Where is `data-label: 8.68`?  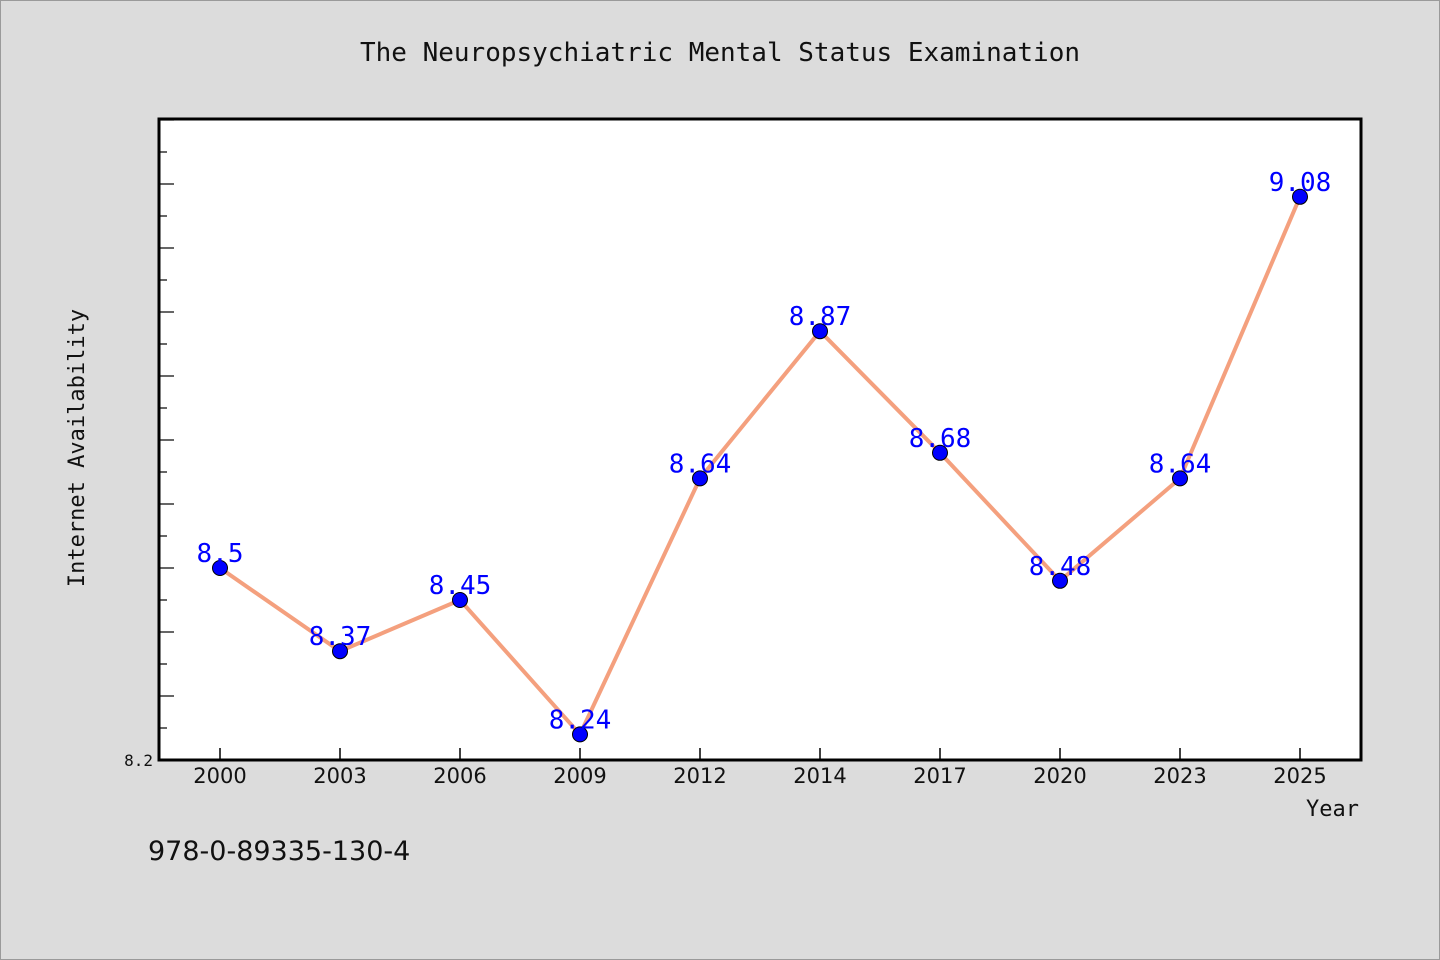 data-label: 8.68 is located at coordinates (940, 439).